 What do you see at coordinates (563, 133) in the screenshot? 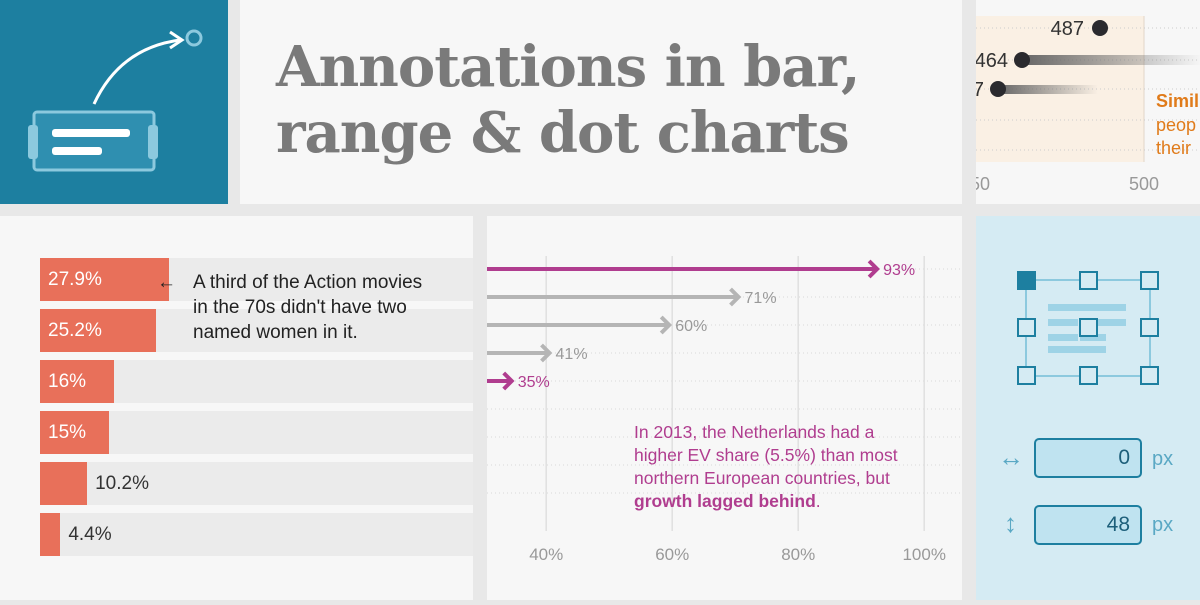
I see `title-line-2: range & dot charts` at bounding box center [563, 133].